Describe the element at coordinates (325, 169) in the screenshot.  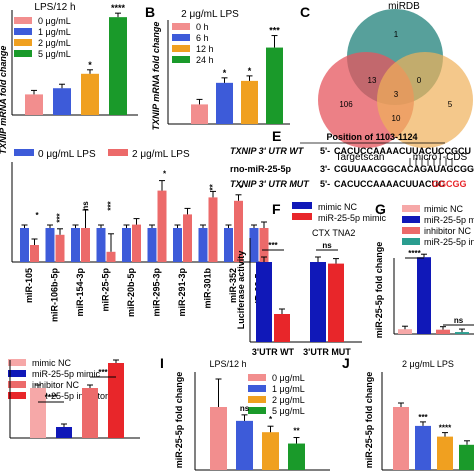
I see `panel-e-prime: 3'-` at that location.